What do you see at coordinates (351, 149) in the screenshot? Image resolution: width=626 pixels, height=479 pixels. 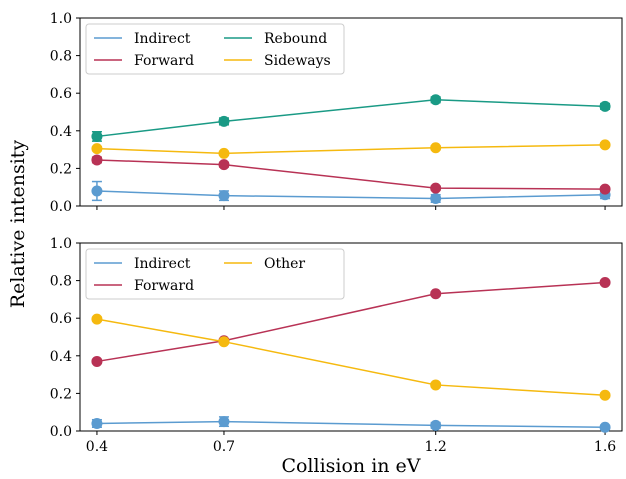 I see `series-line-sideways` at bounding box center [351, 149].